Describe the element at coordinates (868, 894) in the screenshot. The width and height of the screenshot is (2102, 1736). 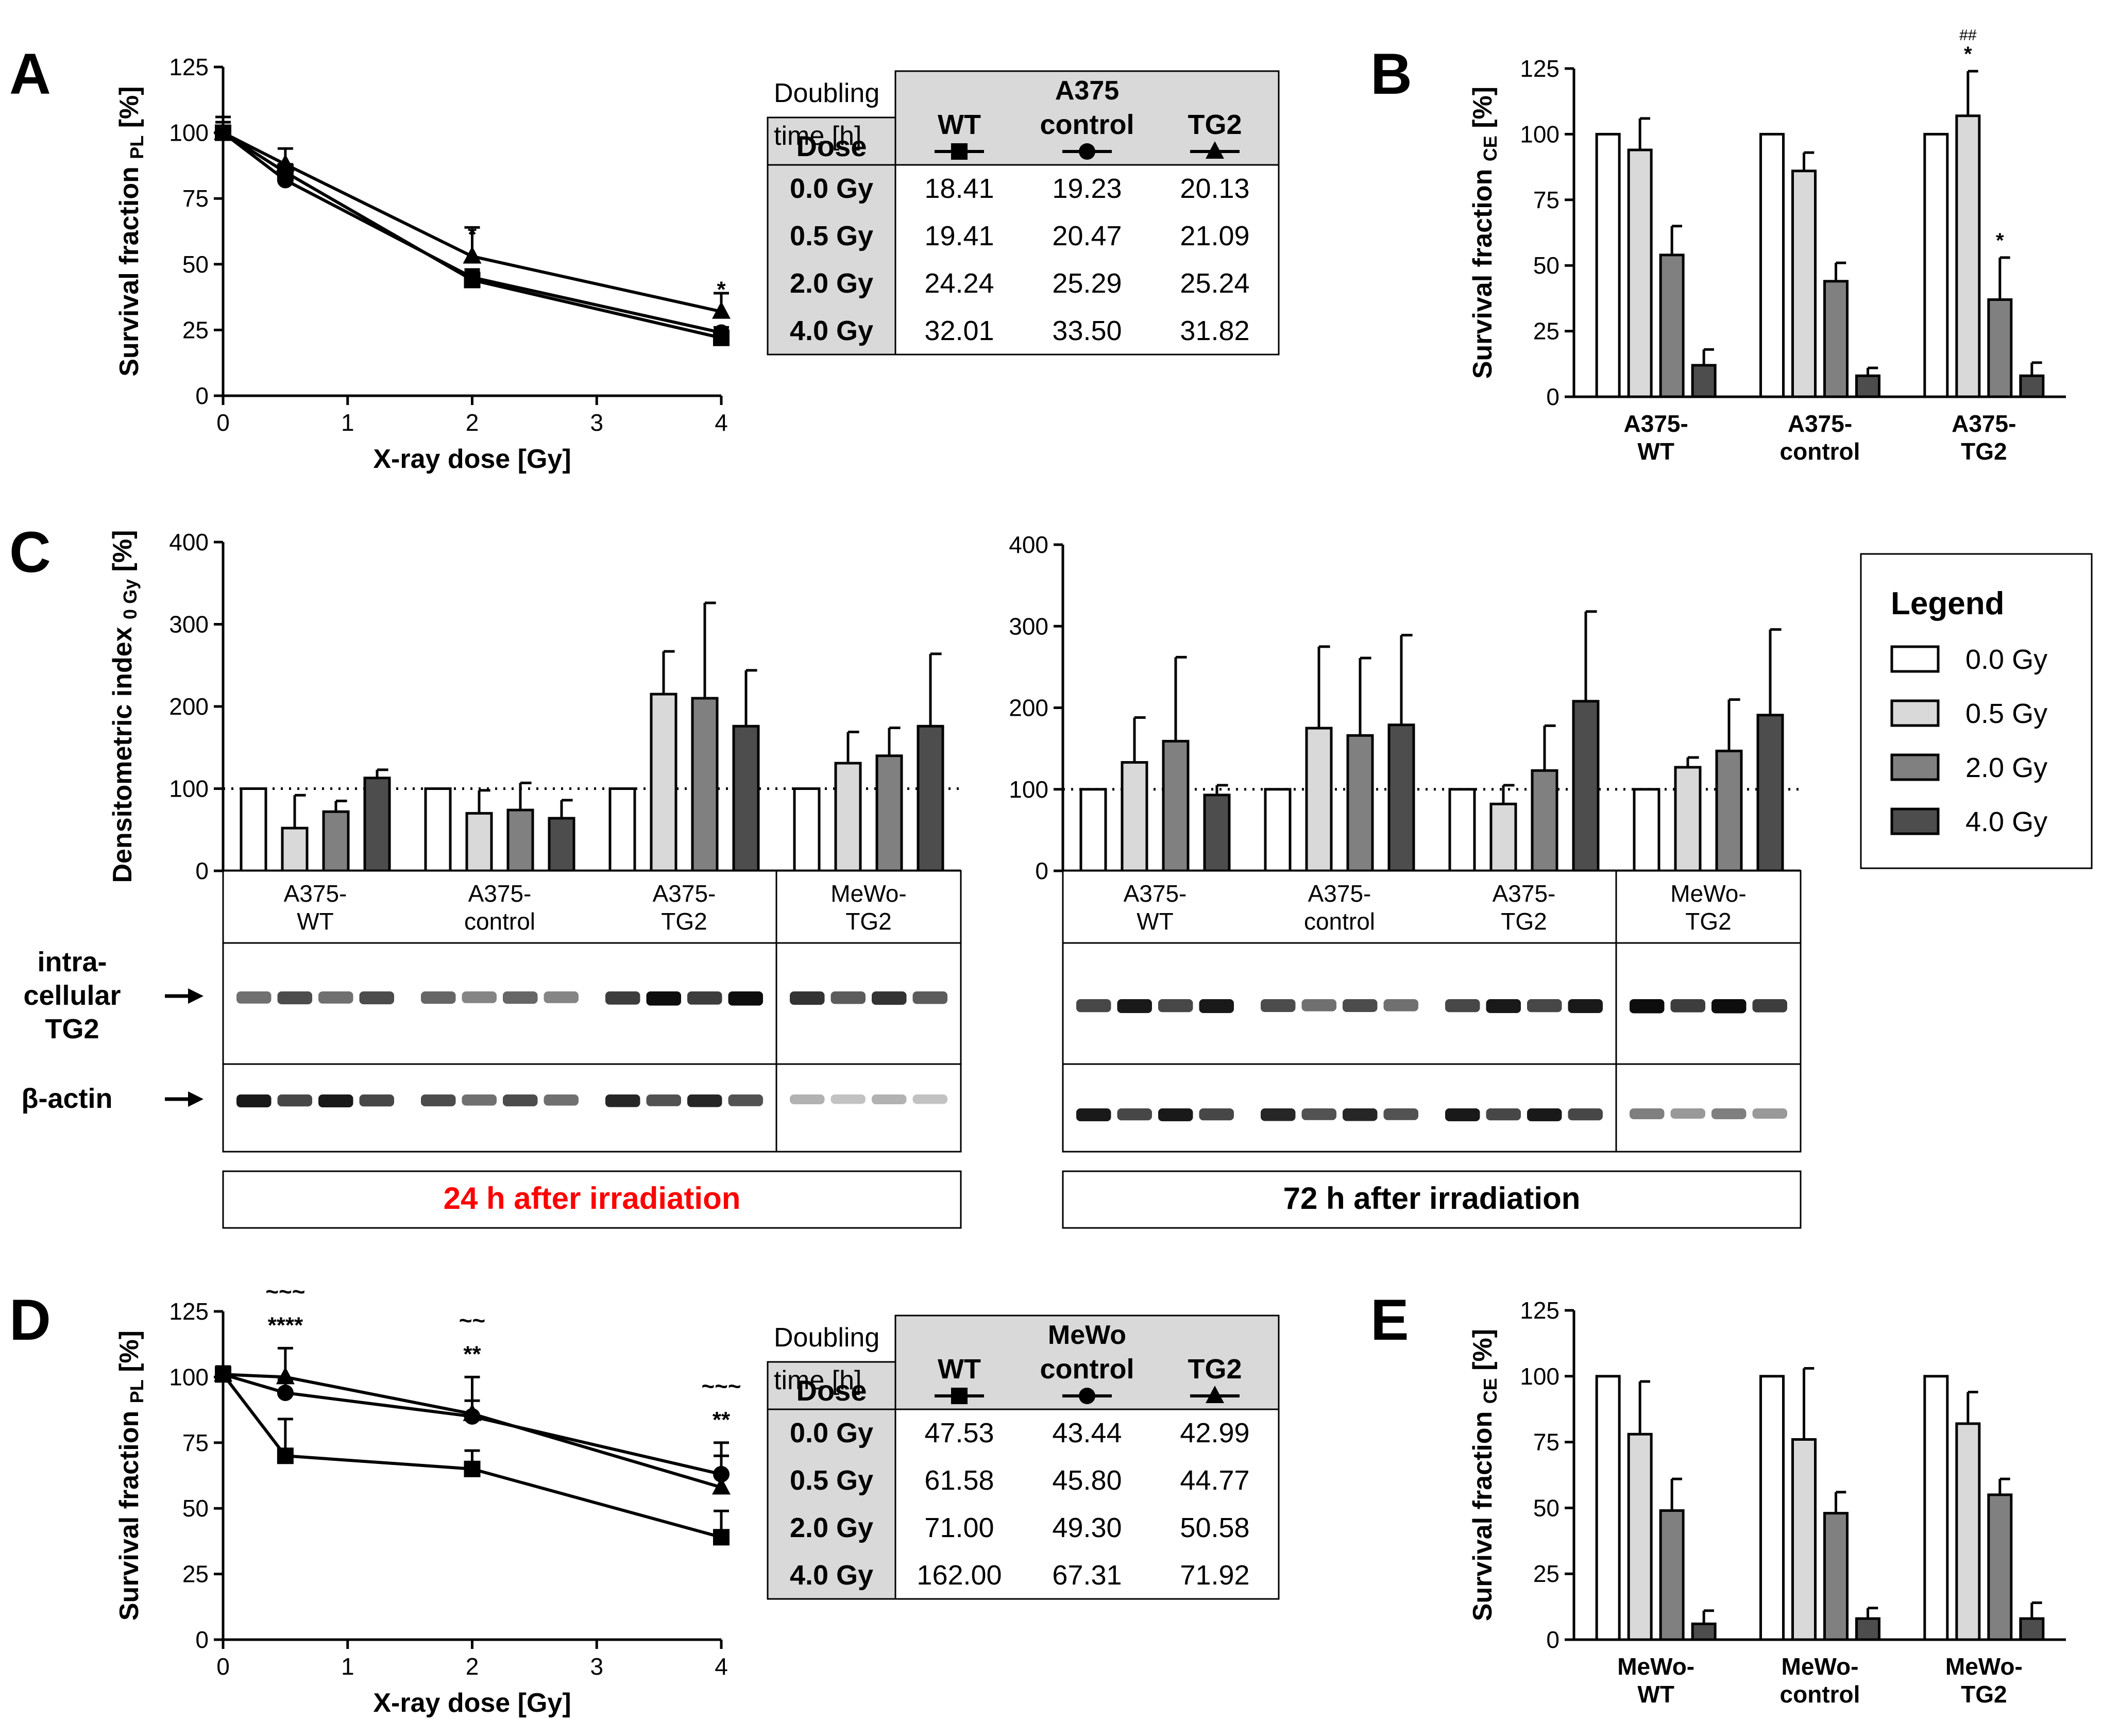
I see `blot-left-group-label: MeWo-` at that location.